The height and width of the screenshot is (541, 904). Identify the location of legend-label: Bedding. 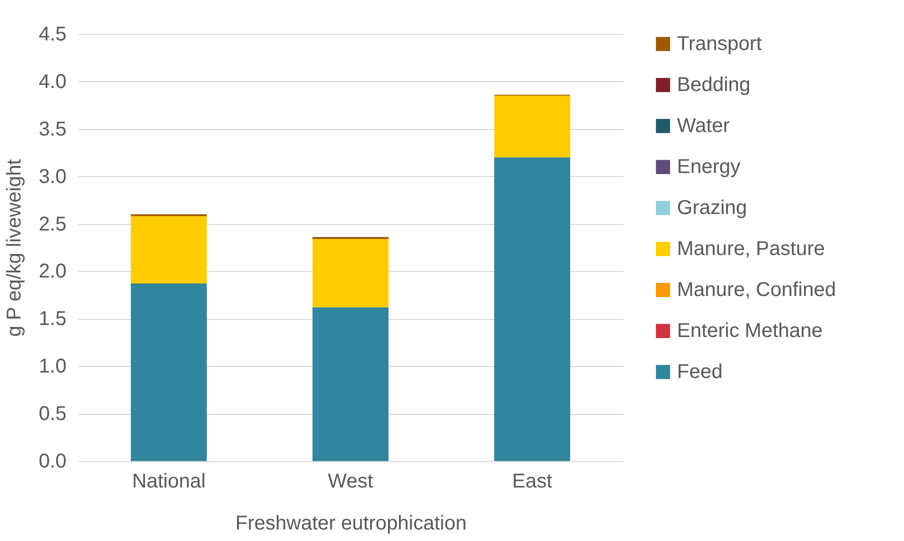
(713, 85).